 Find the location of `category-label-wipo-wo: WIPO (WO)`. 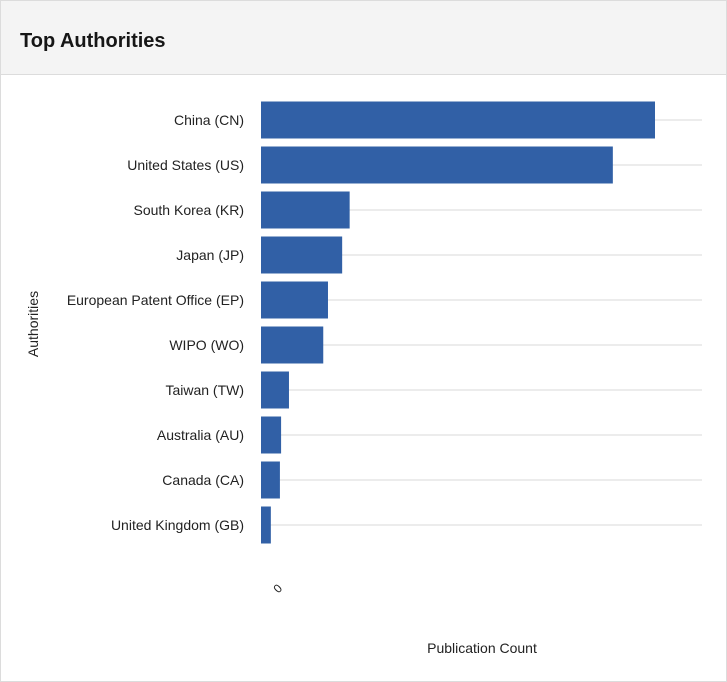

category-label-wipo-wo: WIPO (WO) is located at coordinates (206, 345).